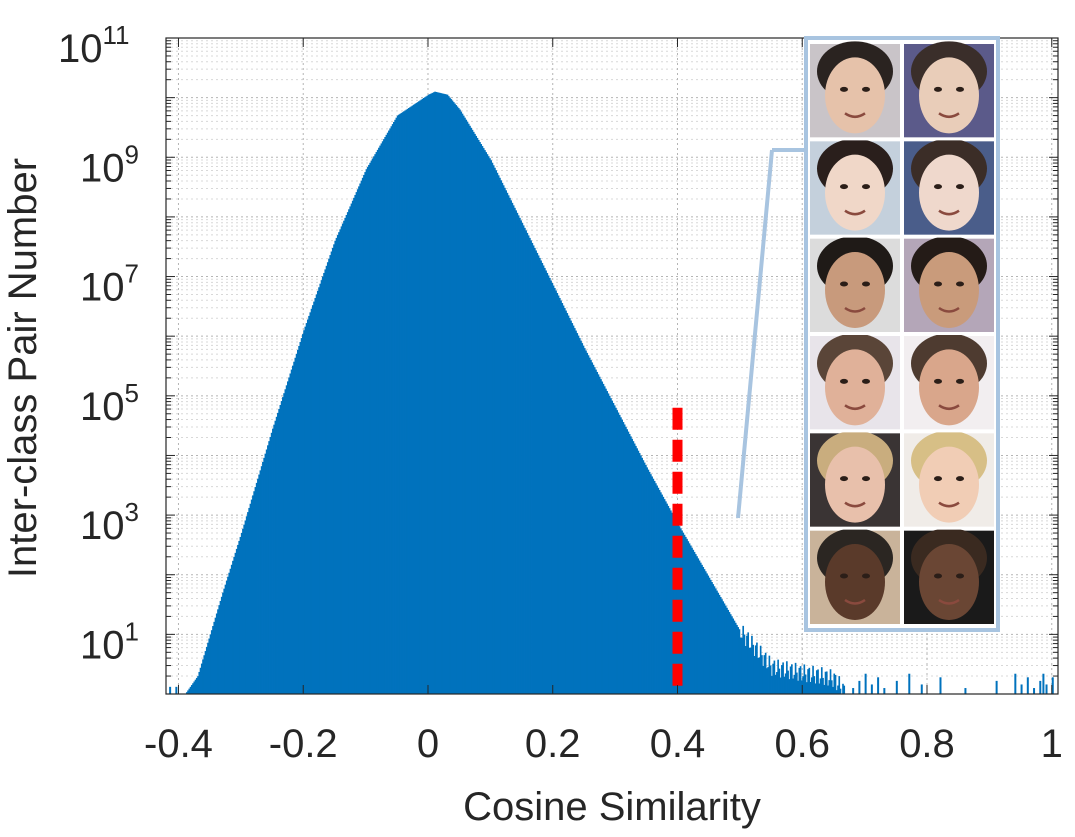 Image resolution: width=1075 pixels, height=837 pixels. What do you see at coordinates (23, 368) in the screenshot?
I see `y-axis-label: Inter-class Pair Number` at bounding box center [23, 368].